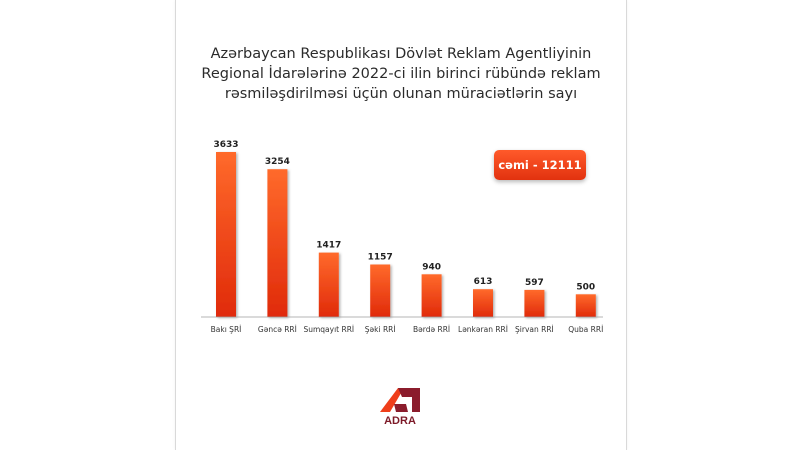  Describe the element at coordinates (585, 329) in the screenshot. I see `category-label: Quba RRİ` at that location.